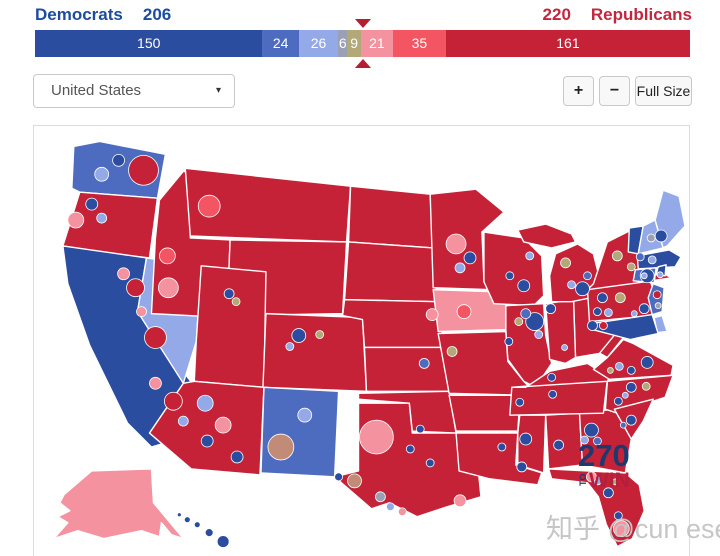 This screenshot has width=720, height=556. What do you see at coordinates (432, 314) in the screenshot?
I see `district-patch-NE` at bounding box center [432, 314].